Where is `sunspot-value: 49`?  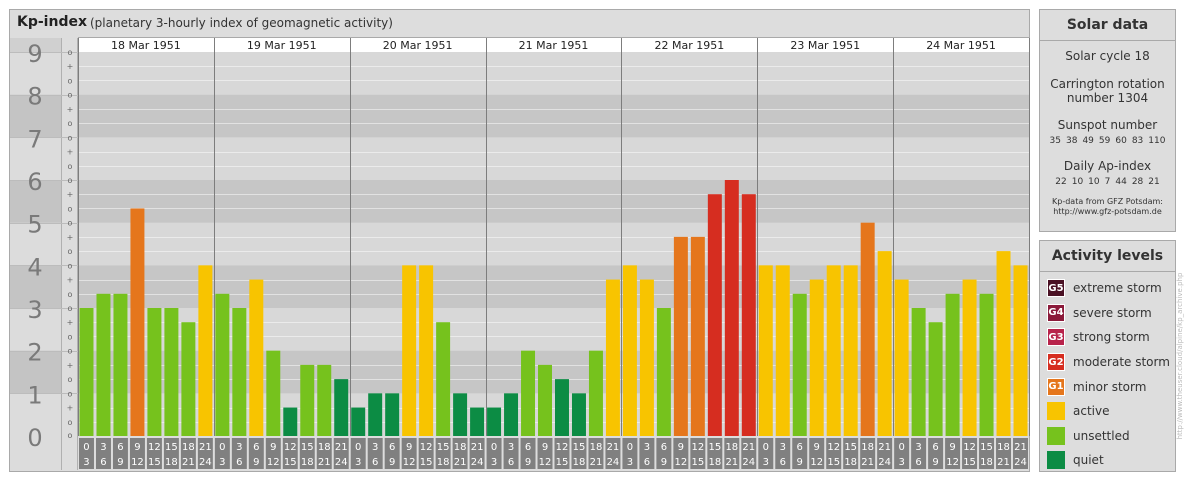
sunspot-value: 49 is located at coordinates (1088, 141).